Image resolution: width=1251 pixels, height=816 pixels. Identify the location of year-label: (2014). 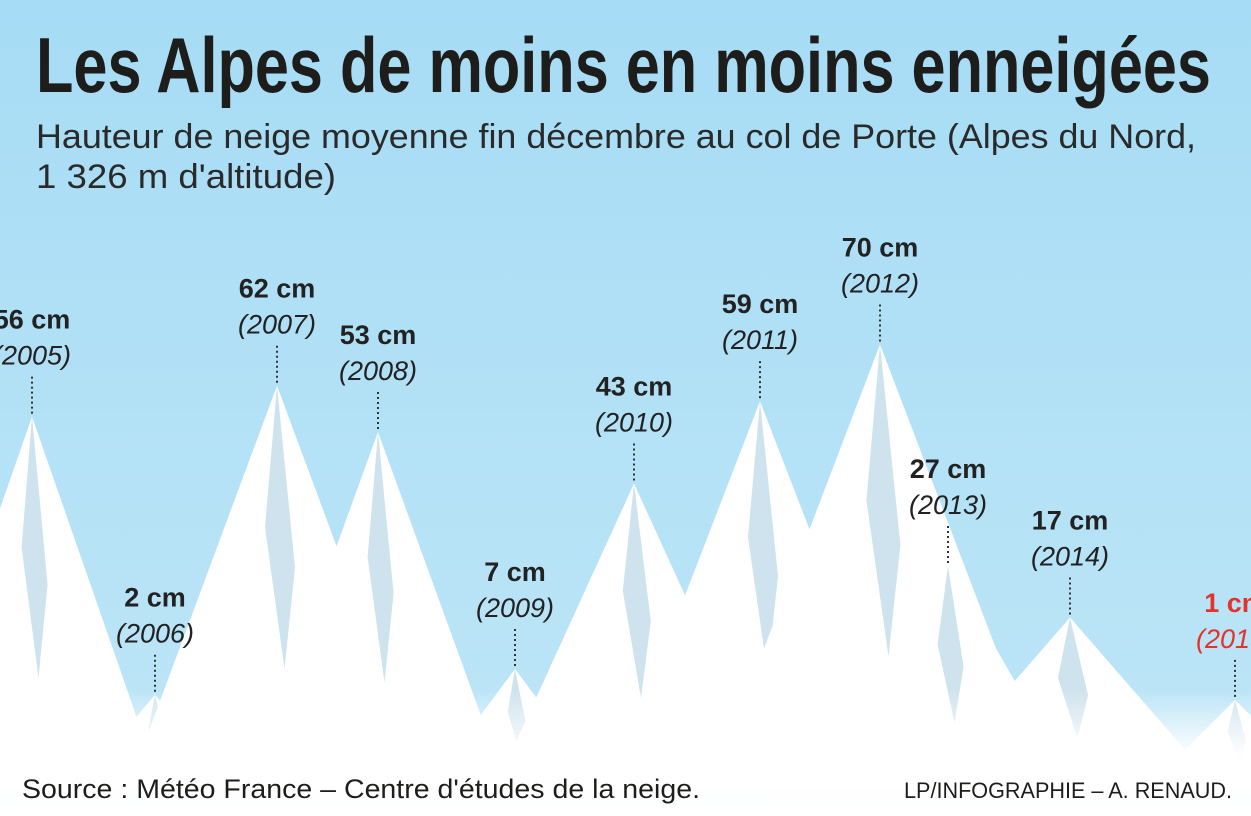
(1070, 556).